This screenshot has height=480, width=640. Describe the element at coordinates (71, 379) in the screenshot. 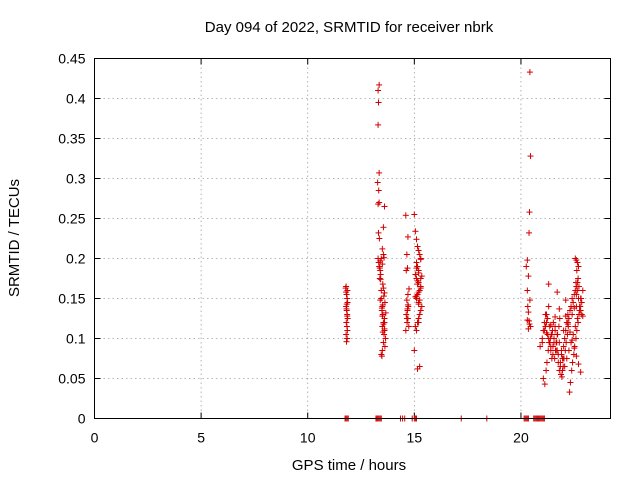

I see `y-tick-label: 0.05` at that location.